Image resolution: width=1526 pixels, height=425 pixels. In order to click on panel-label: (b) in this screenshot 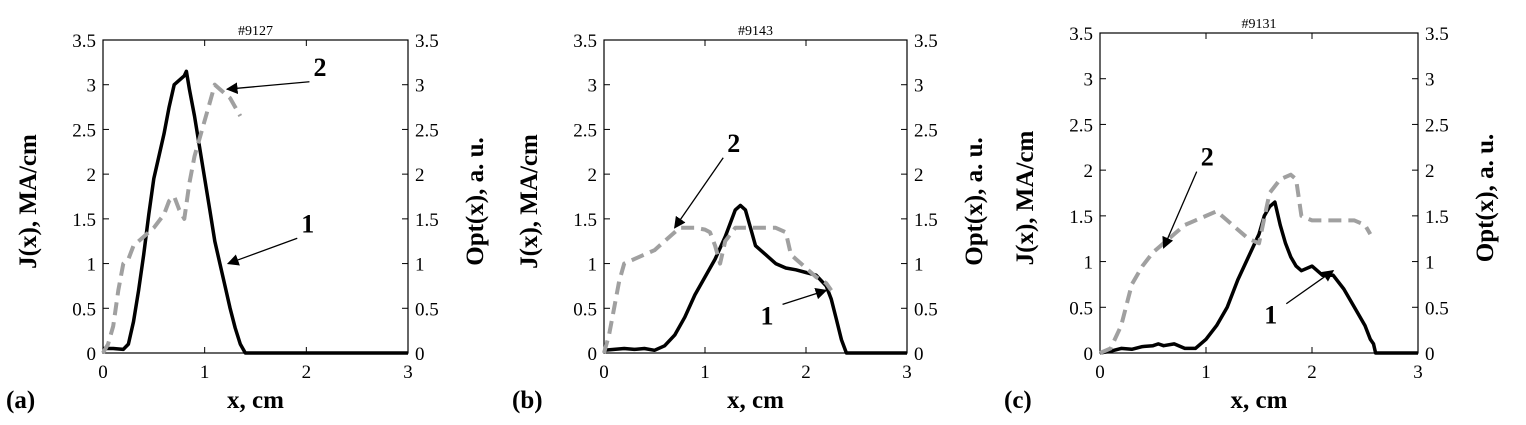, I will do `click(527, 400)`.